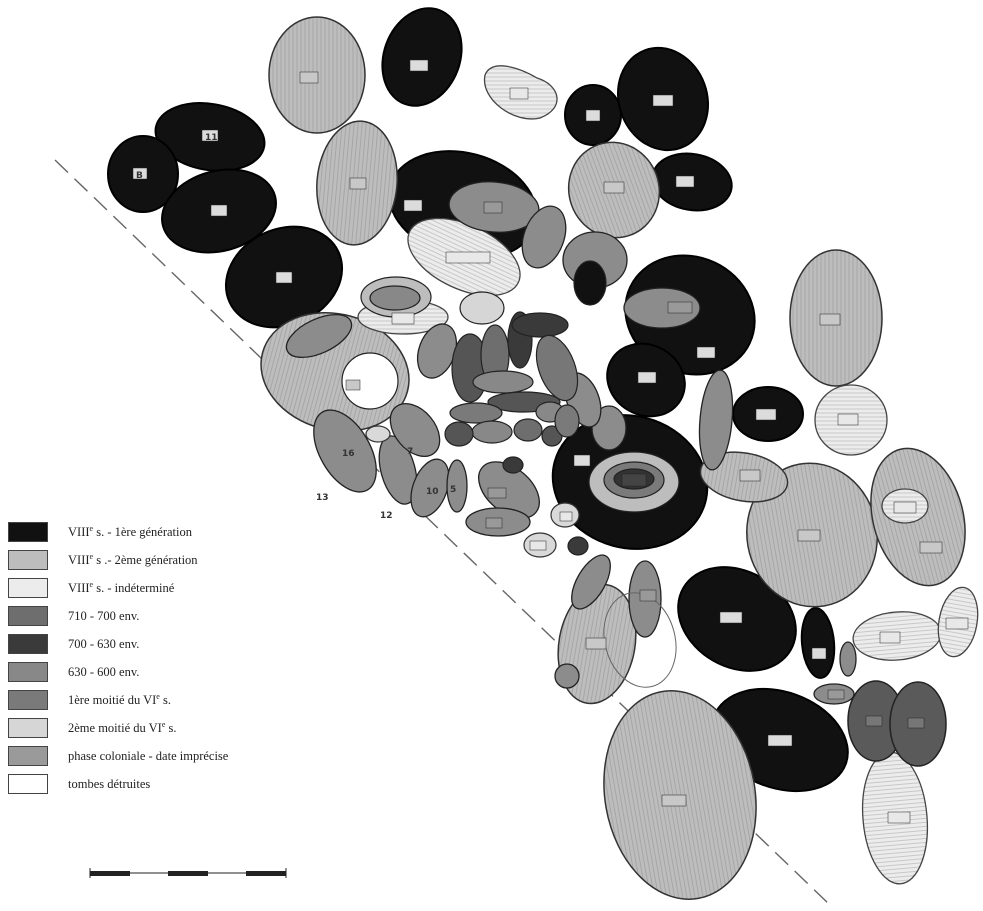 This screenshot has height=911, width=983. What do you see at coordinates (122, 727) in the screenshot?
I see `legend-label: 2ème moitié du VIe s.` at bounding box center [122, 727].